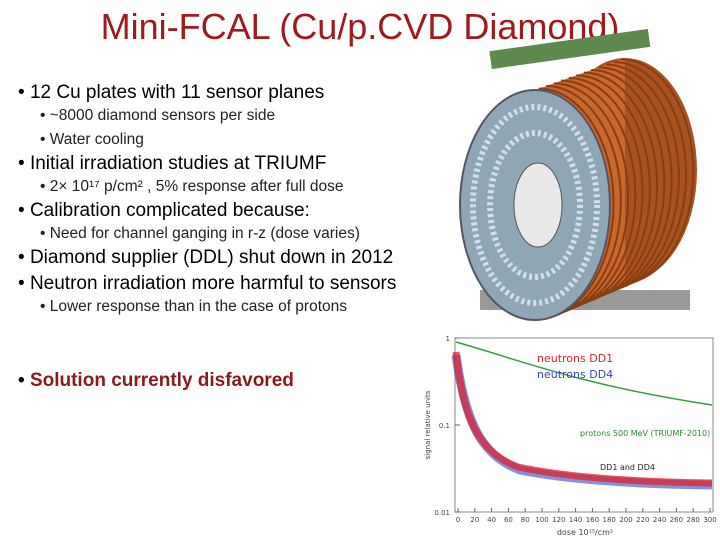  I want to click on y-tick-label: 0.01, so click(442, 513).